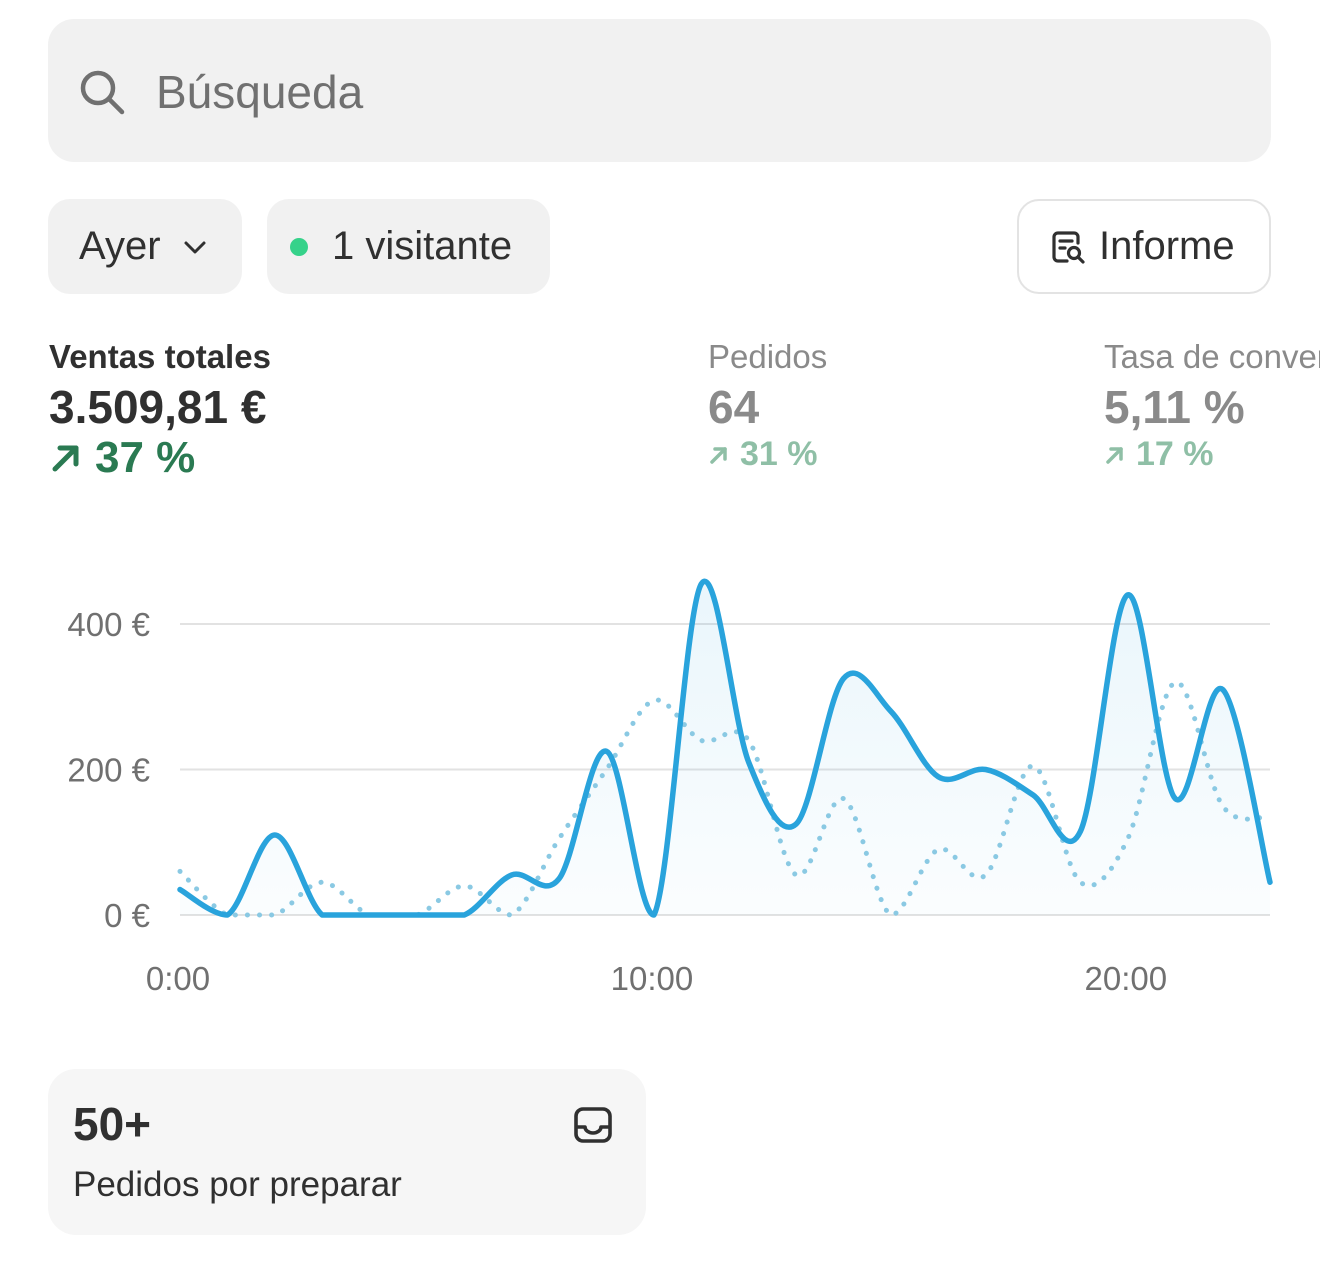  I want to click on metric-label: Pedidos, so click(768, 356).